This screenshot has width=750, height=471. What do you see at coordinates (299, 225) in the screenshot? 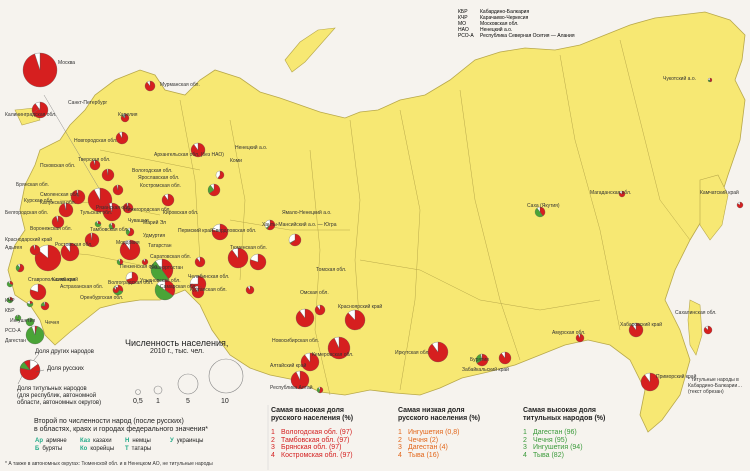
I see `region-label: Ханты-Мансийский а.о. — Югра` at bounding box center [299, 225].